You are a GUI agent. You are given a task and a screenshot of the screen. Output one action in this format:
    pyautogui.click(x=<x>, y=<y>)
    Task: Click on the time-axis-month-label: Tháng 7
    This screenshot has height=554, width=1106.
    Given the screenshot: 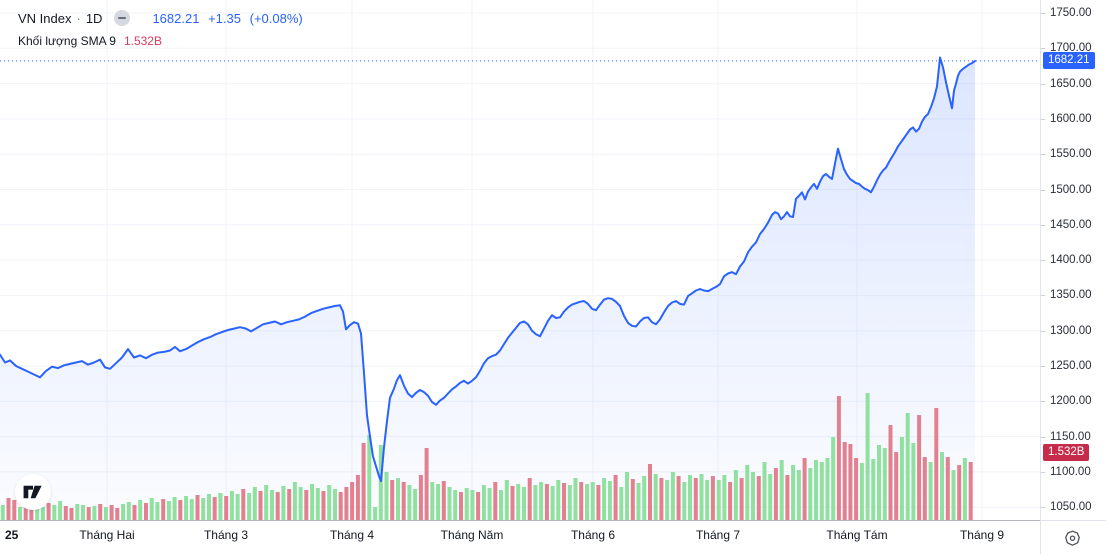 What is the action you would take?
    pyautogui.click(x=718, y=535)
    